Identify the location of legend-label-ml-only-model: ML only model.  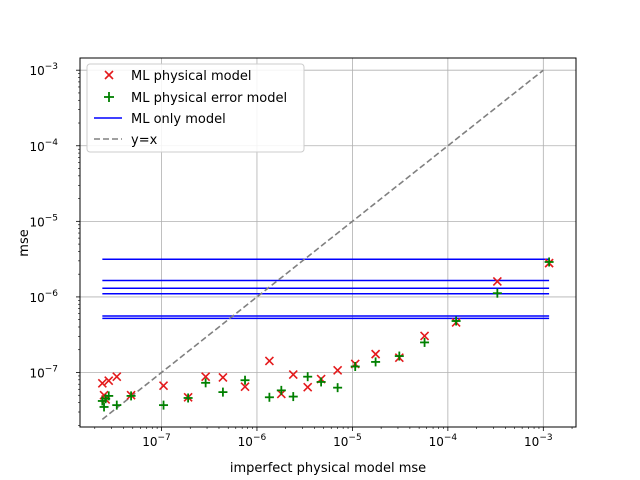
(178, 119).